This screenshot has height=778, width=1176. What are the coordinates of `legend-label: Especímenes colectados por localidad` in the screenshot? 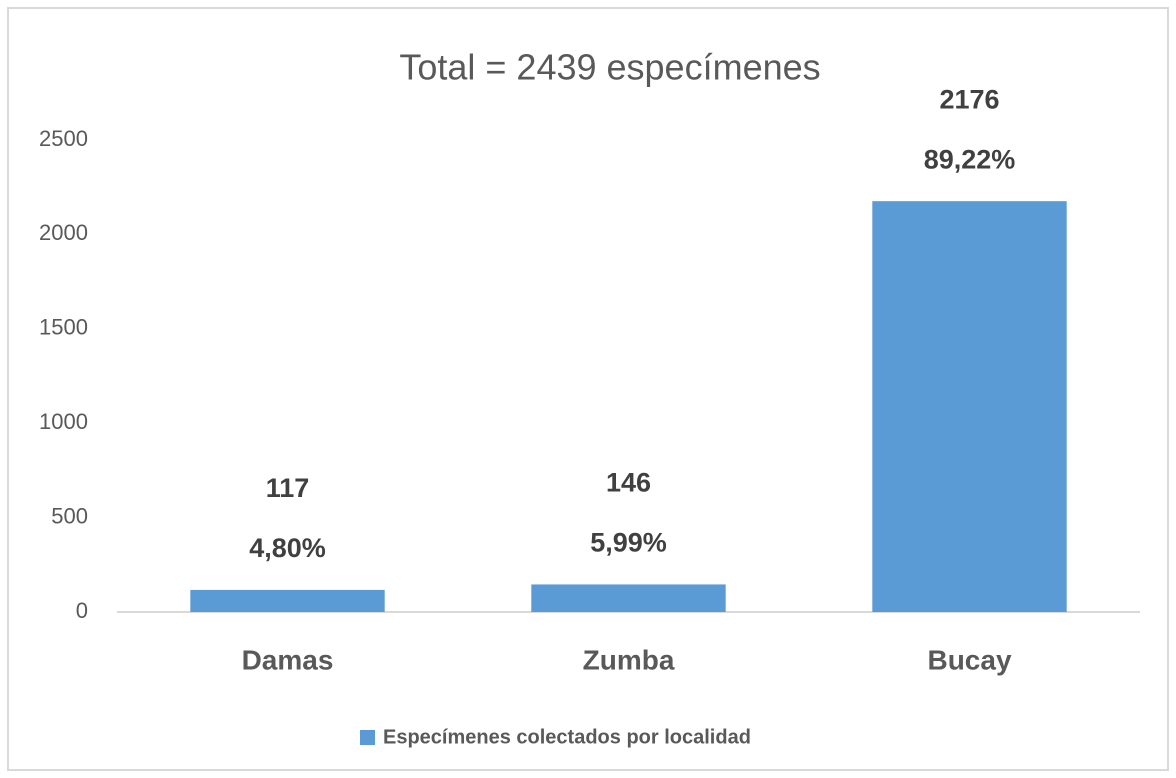 It's located at (567, 737).